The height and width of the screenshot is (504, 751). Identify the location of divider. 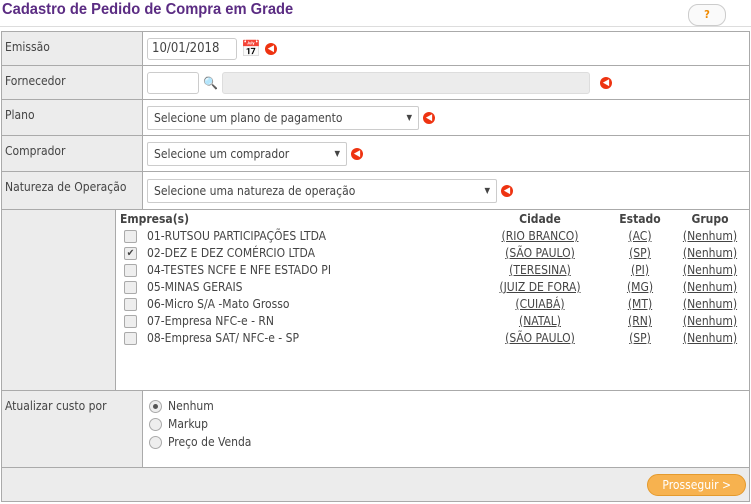
(375, 26).